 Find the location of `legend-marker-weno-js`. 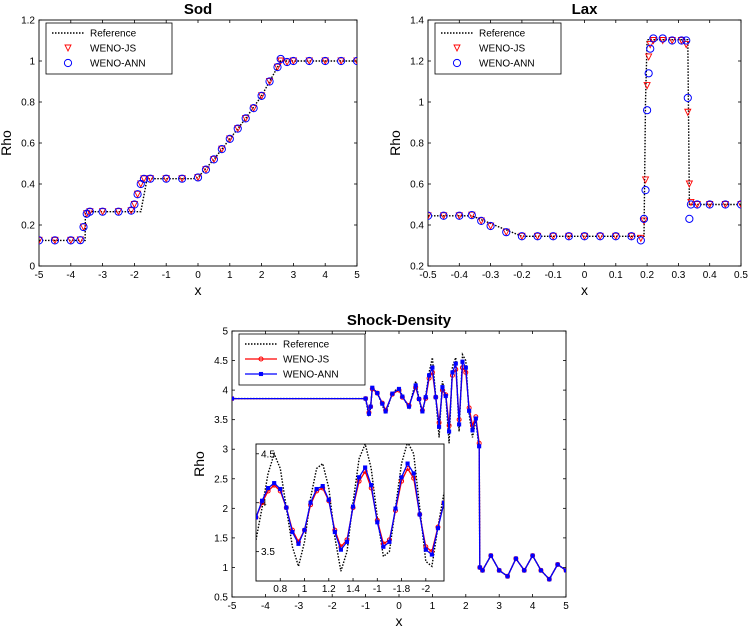

legend-marker-weno-js is located at coordinates (68, 48).